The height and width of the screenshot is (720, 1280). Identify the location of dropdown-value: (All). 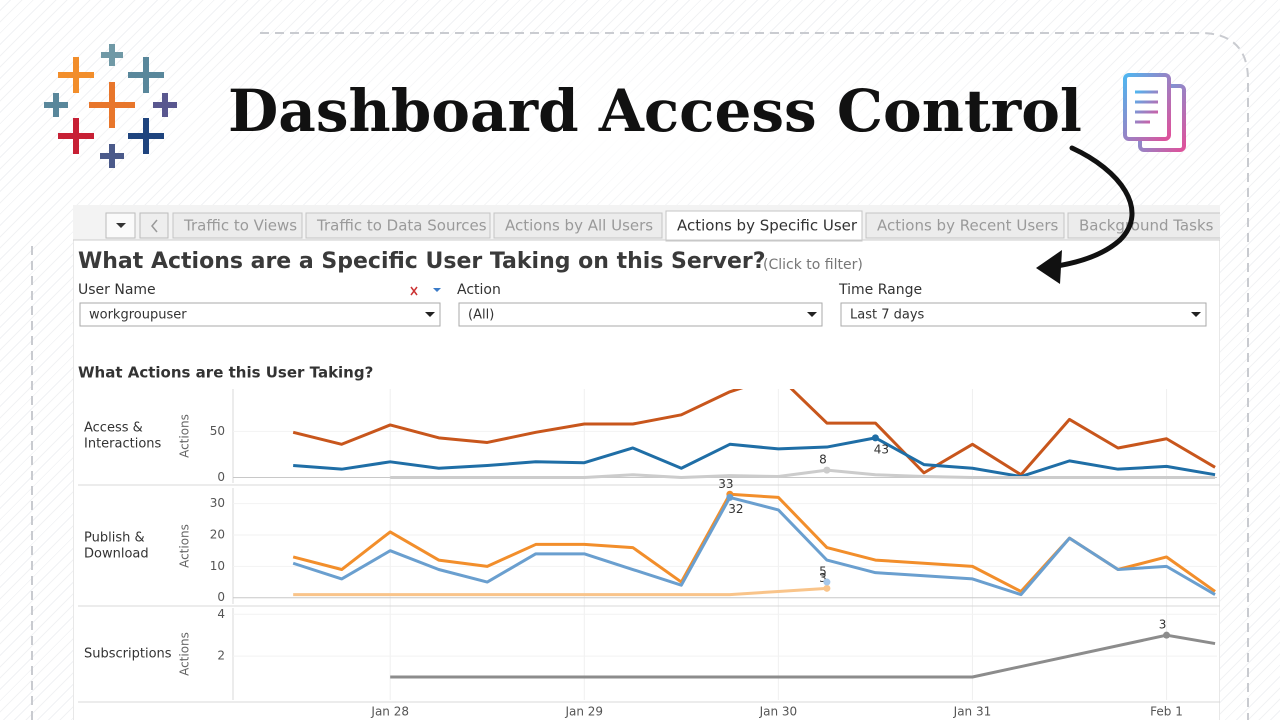
(481, 315).